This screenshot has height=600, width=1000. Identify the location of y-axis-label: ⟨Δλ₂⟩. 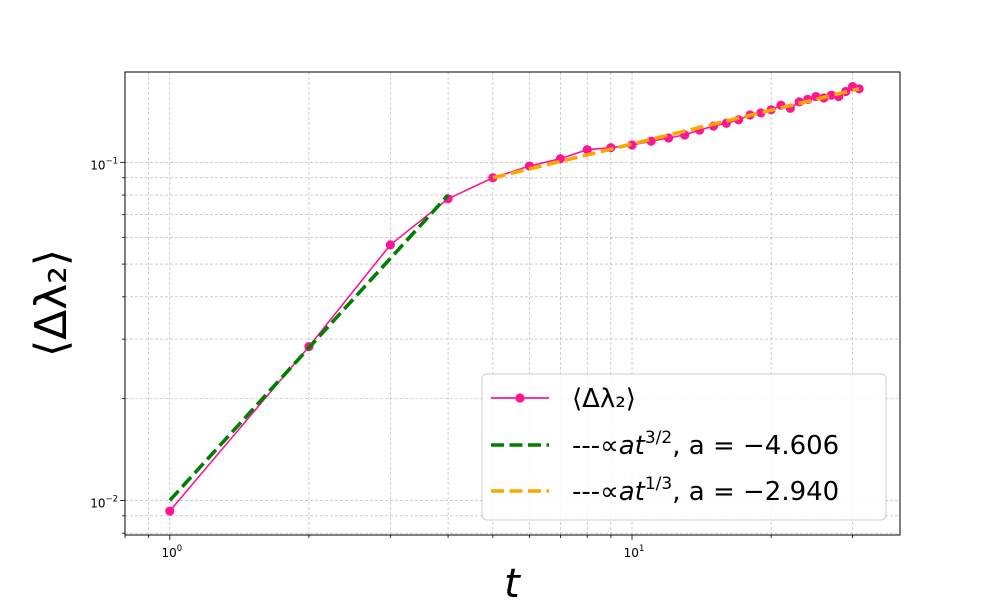
(51, 303).